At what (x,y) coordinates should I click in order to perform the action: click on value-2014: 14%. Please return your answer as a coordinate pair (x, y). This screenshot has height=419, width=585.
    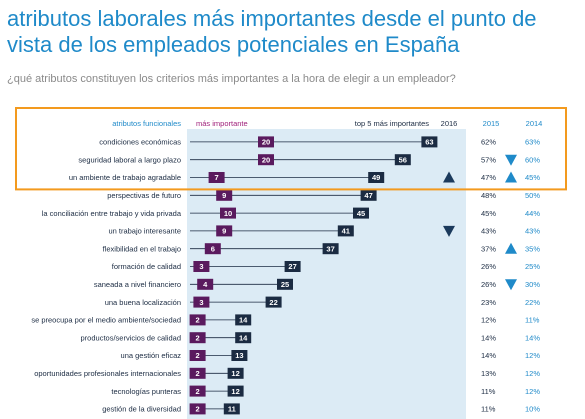
    Looking at the image, I should click on (532, 337).